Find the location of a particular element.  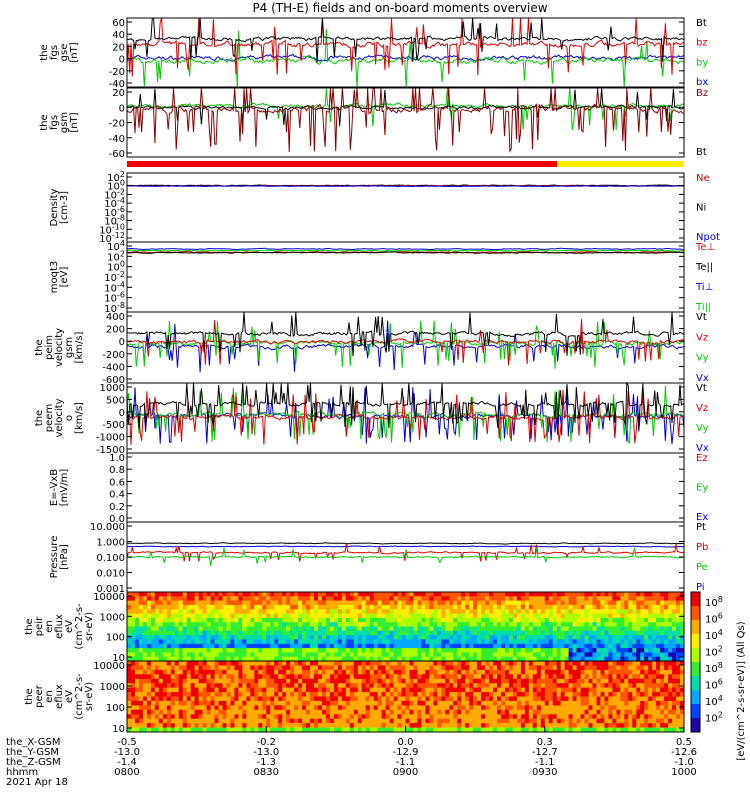

y-tick-label: -500 is located at coordinates (113, 425).